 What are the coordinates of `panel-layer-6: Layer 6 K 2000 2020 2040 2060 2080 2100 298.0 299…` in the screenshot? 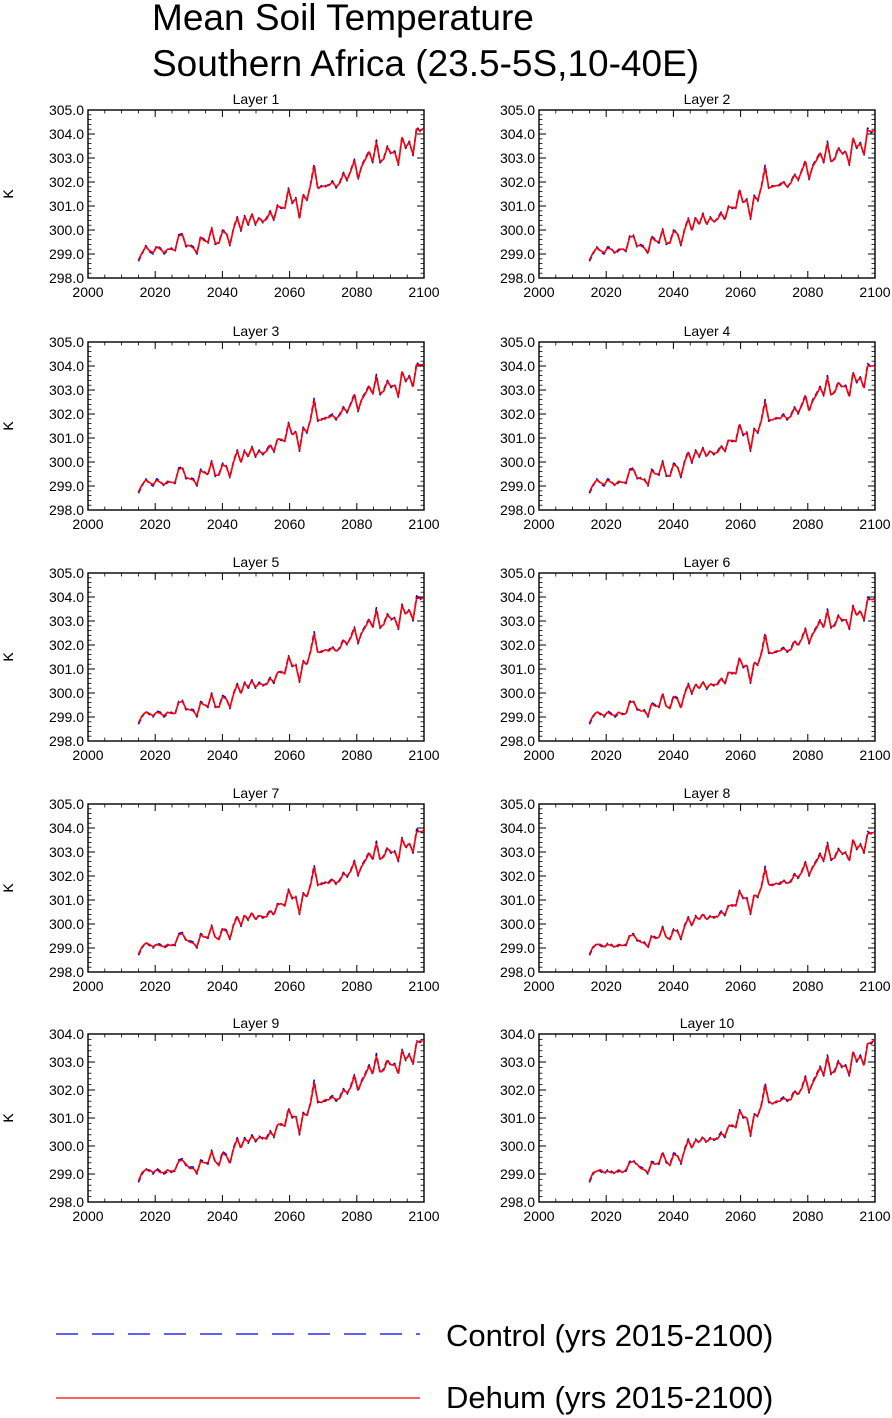 It's located at (445, 658).